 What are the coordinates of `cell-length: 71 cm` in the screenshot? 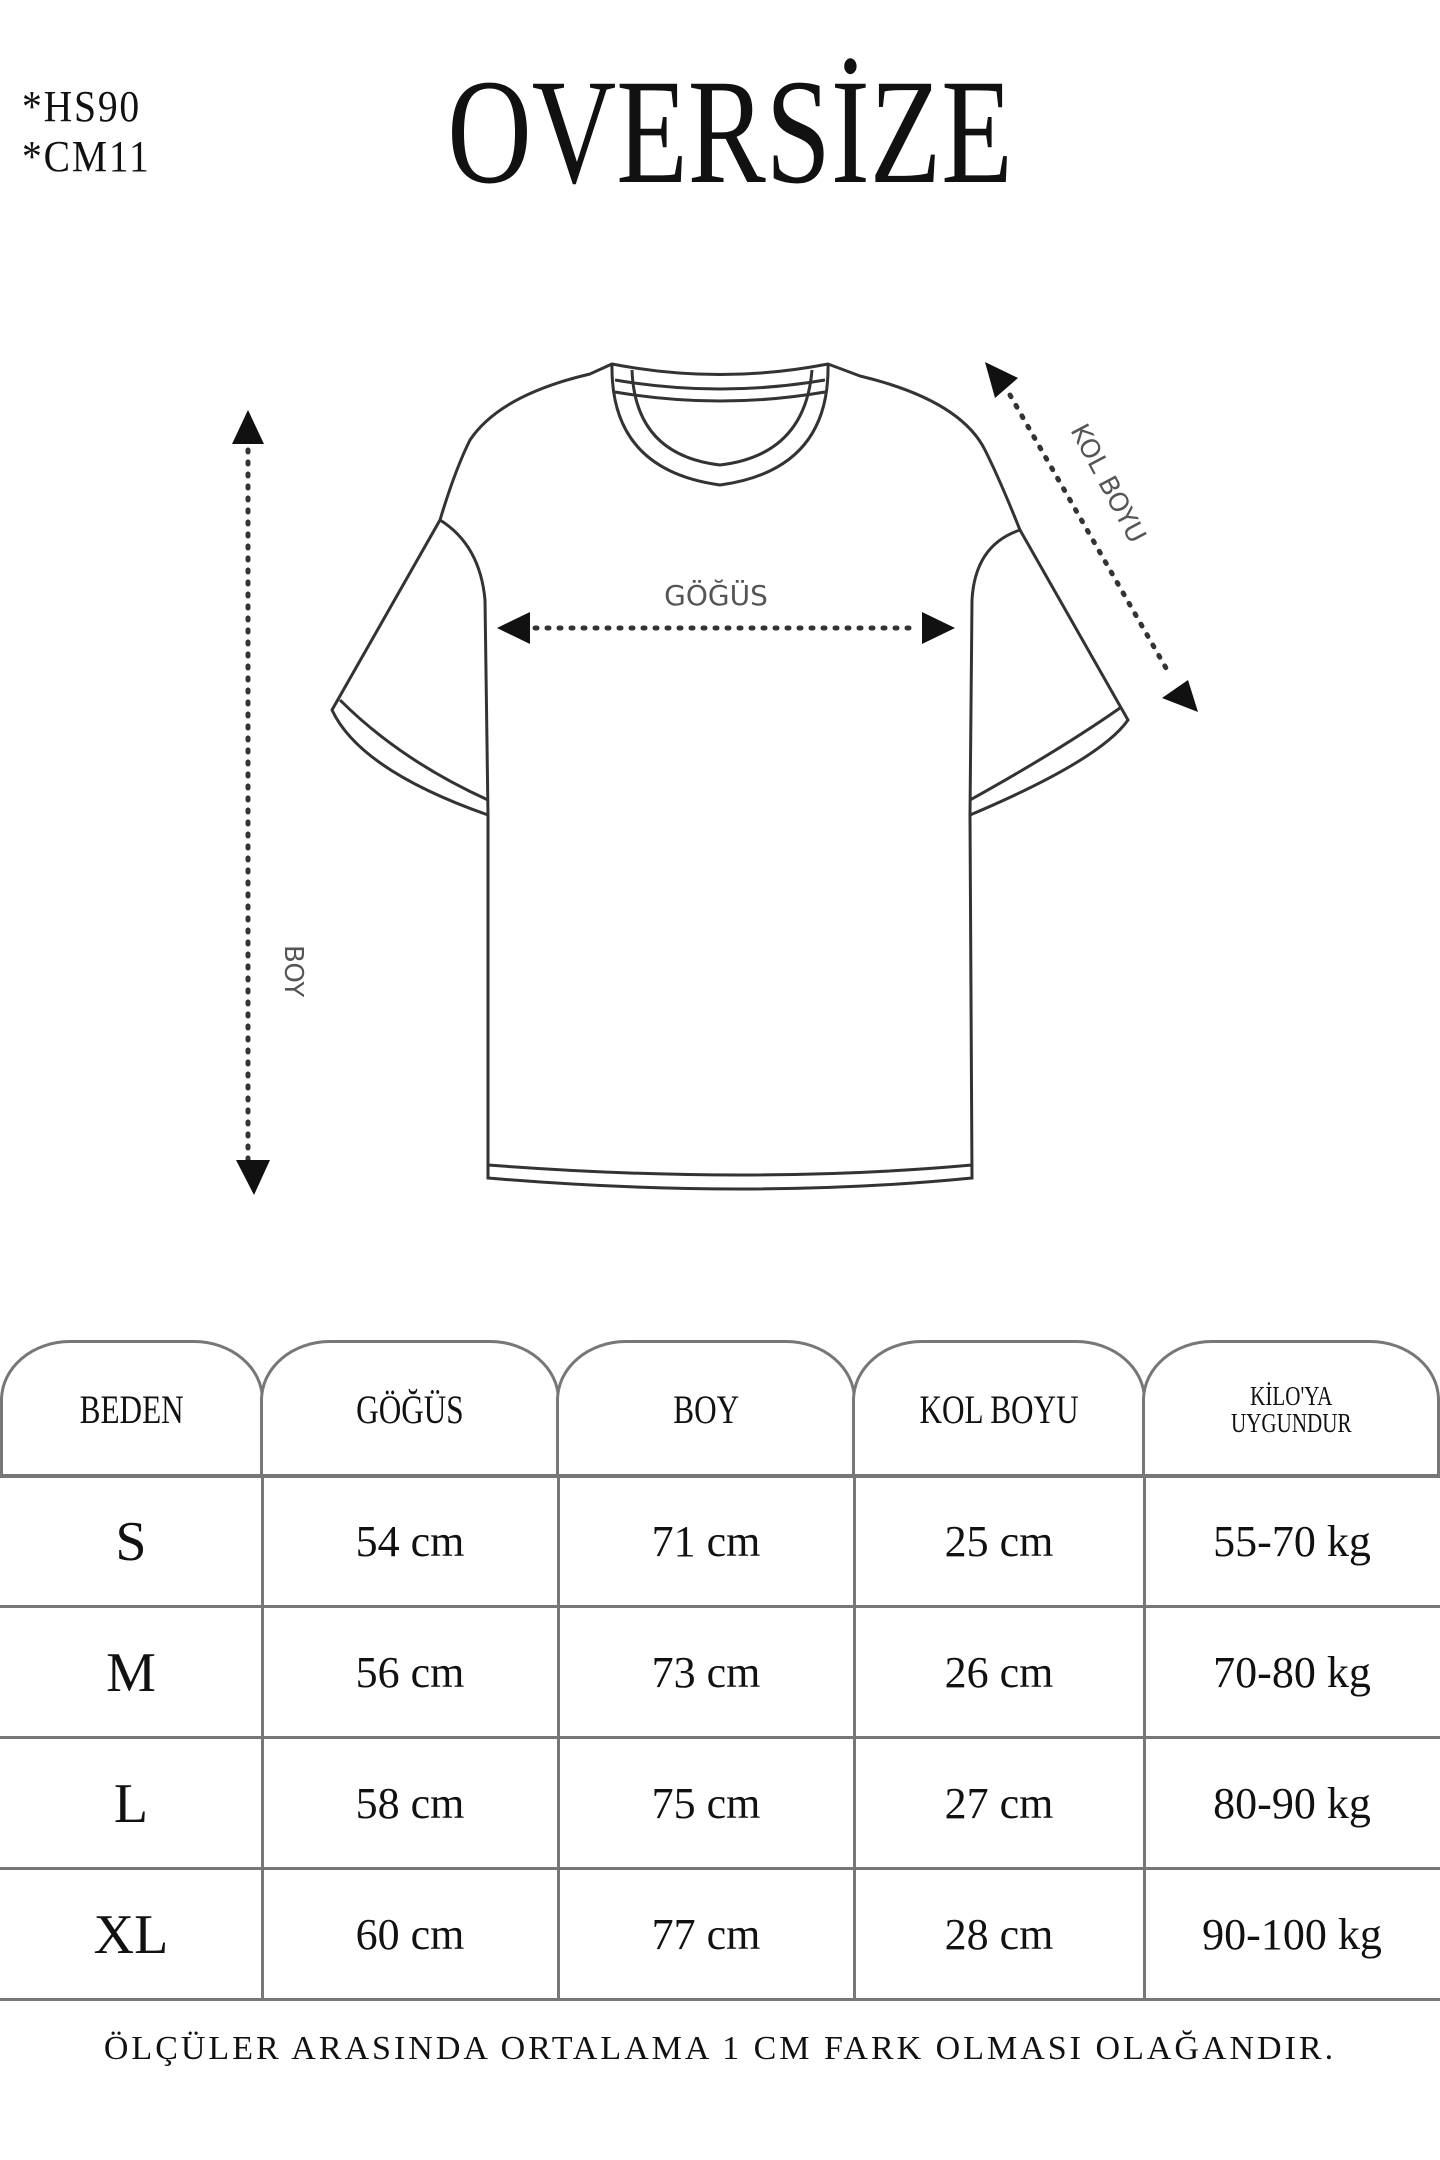 It's located at (706, 1541).